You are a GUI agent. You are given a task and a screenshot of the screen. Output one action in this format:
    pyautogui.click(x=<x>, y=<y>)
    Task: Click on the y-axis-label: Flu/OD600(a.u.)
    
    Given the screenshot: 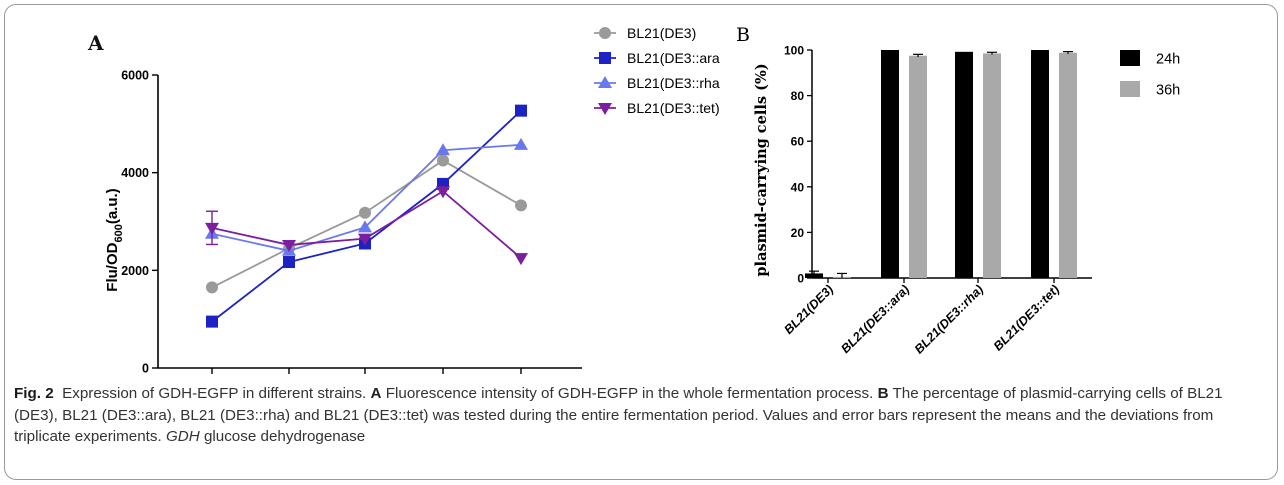 What is the action you would take?
    pyautogui.click(x=114, y=239)
    